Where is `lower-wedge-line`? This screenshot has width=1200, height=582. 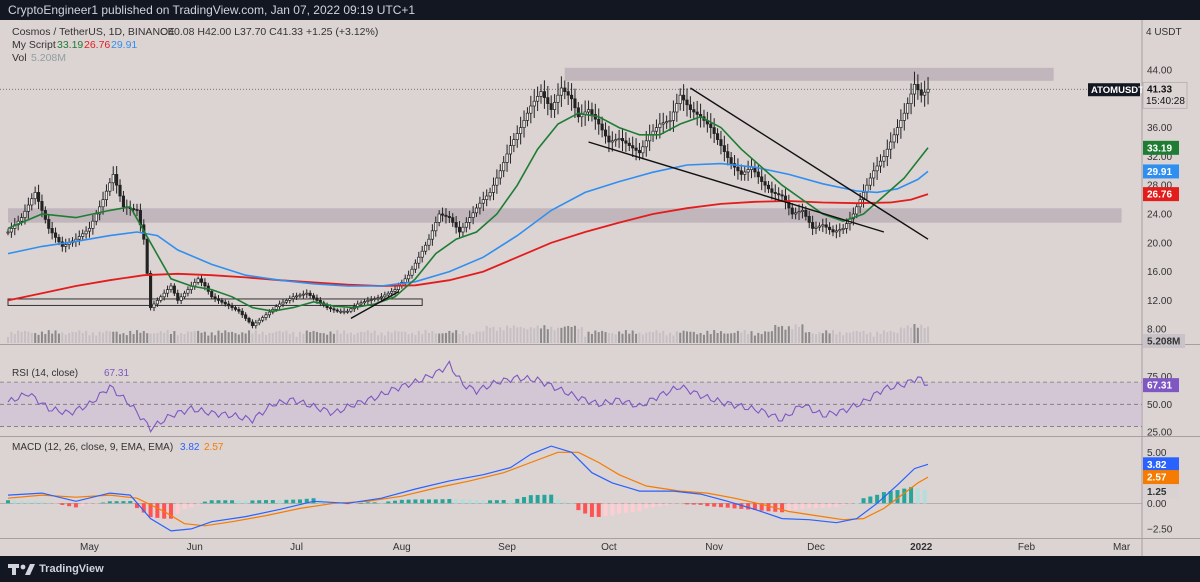 lower-wedge-line is located at coordinates (736, 187).